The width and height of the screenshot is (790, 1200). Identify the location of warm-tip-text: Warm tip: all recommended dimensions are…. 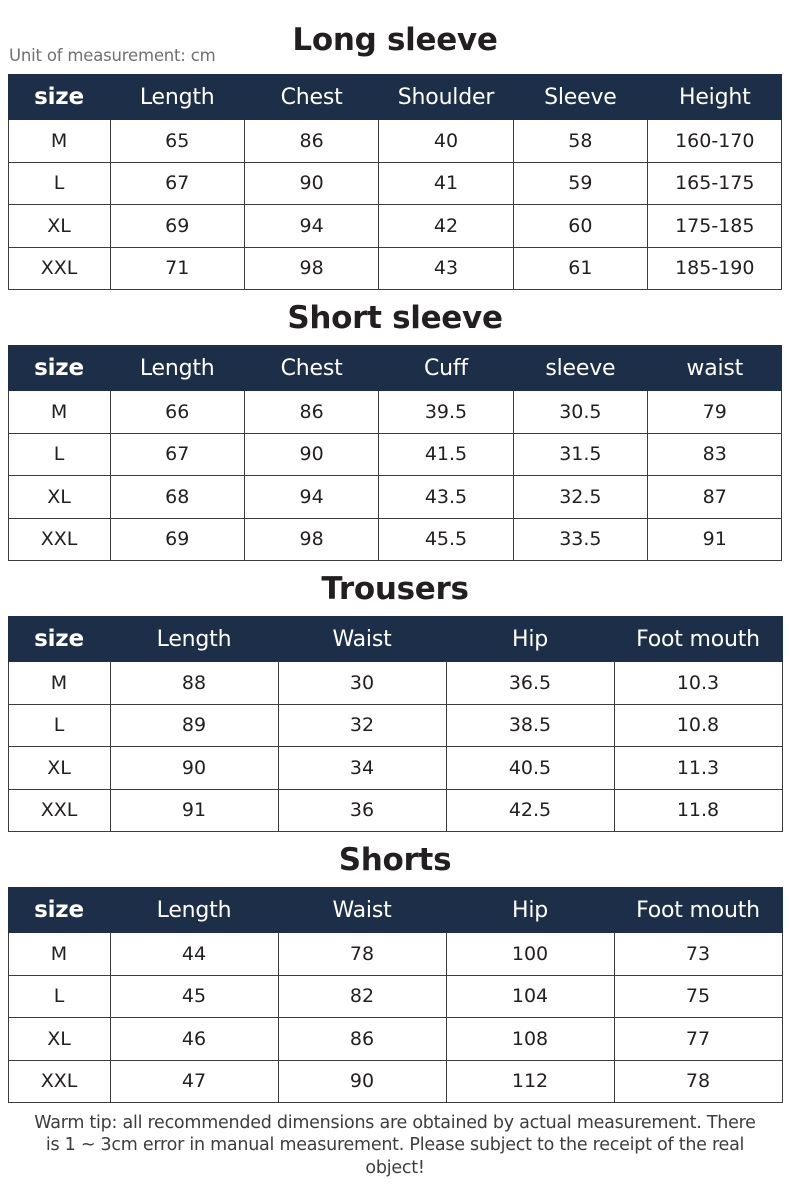
(395, 1145).